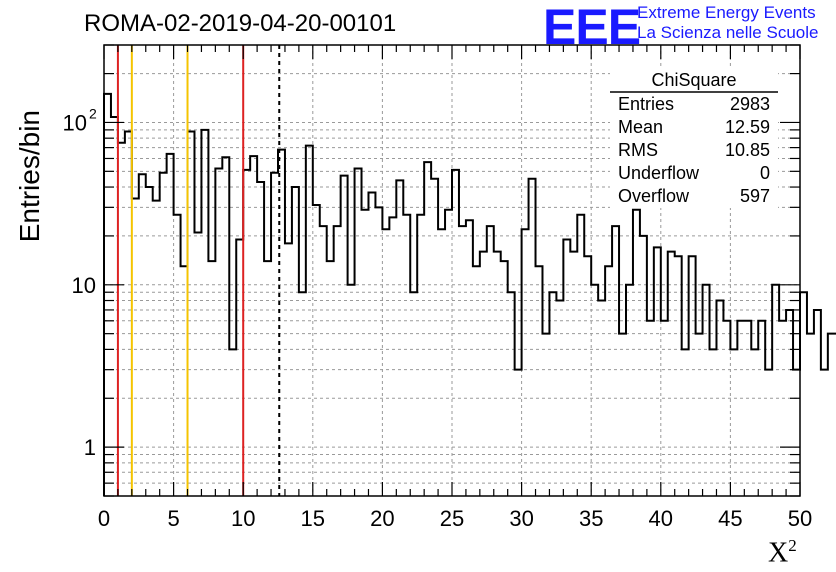 This screenshot has height=572, width=836. Describe the element at coordinates (93, 113) in the screenshot. I see `y-tick-label-exponent: 2` at that location.